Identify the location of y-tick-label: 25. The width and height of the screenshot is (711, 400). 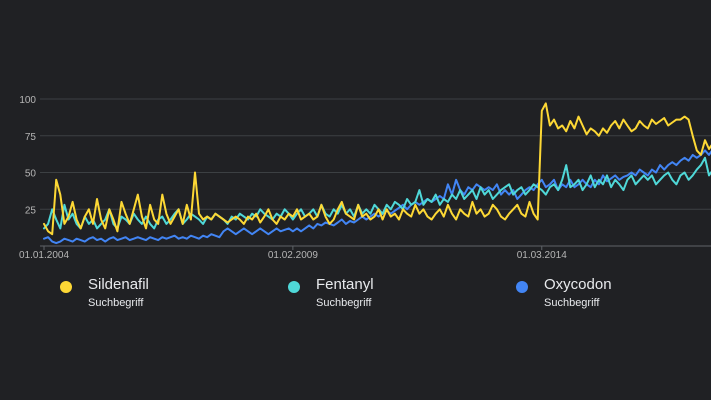
(31, 210).